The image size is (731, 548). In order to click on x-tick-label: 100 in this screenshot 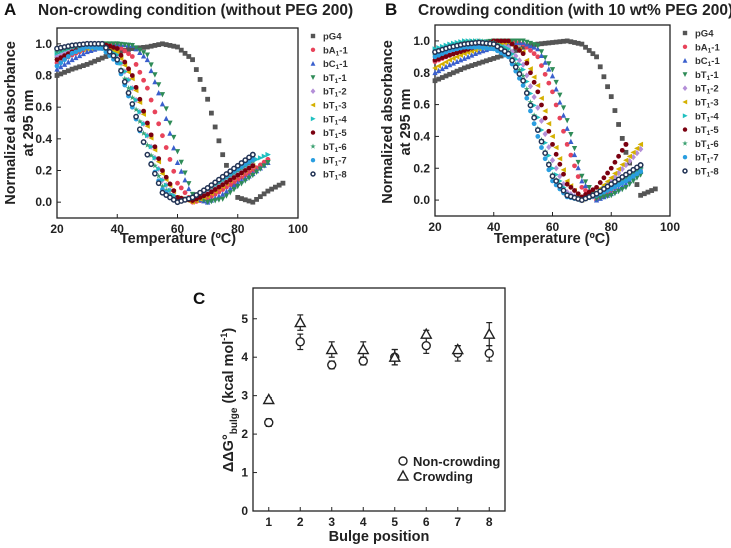, I will do `click(670, 227)`.